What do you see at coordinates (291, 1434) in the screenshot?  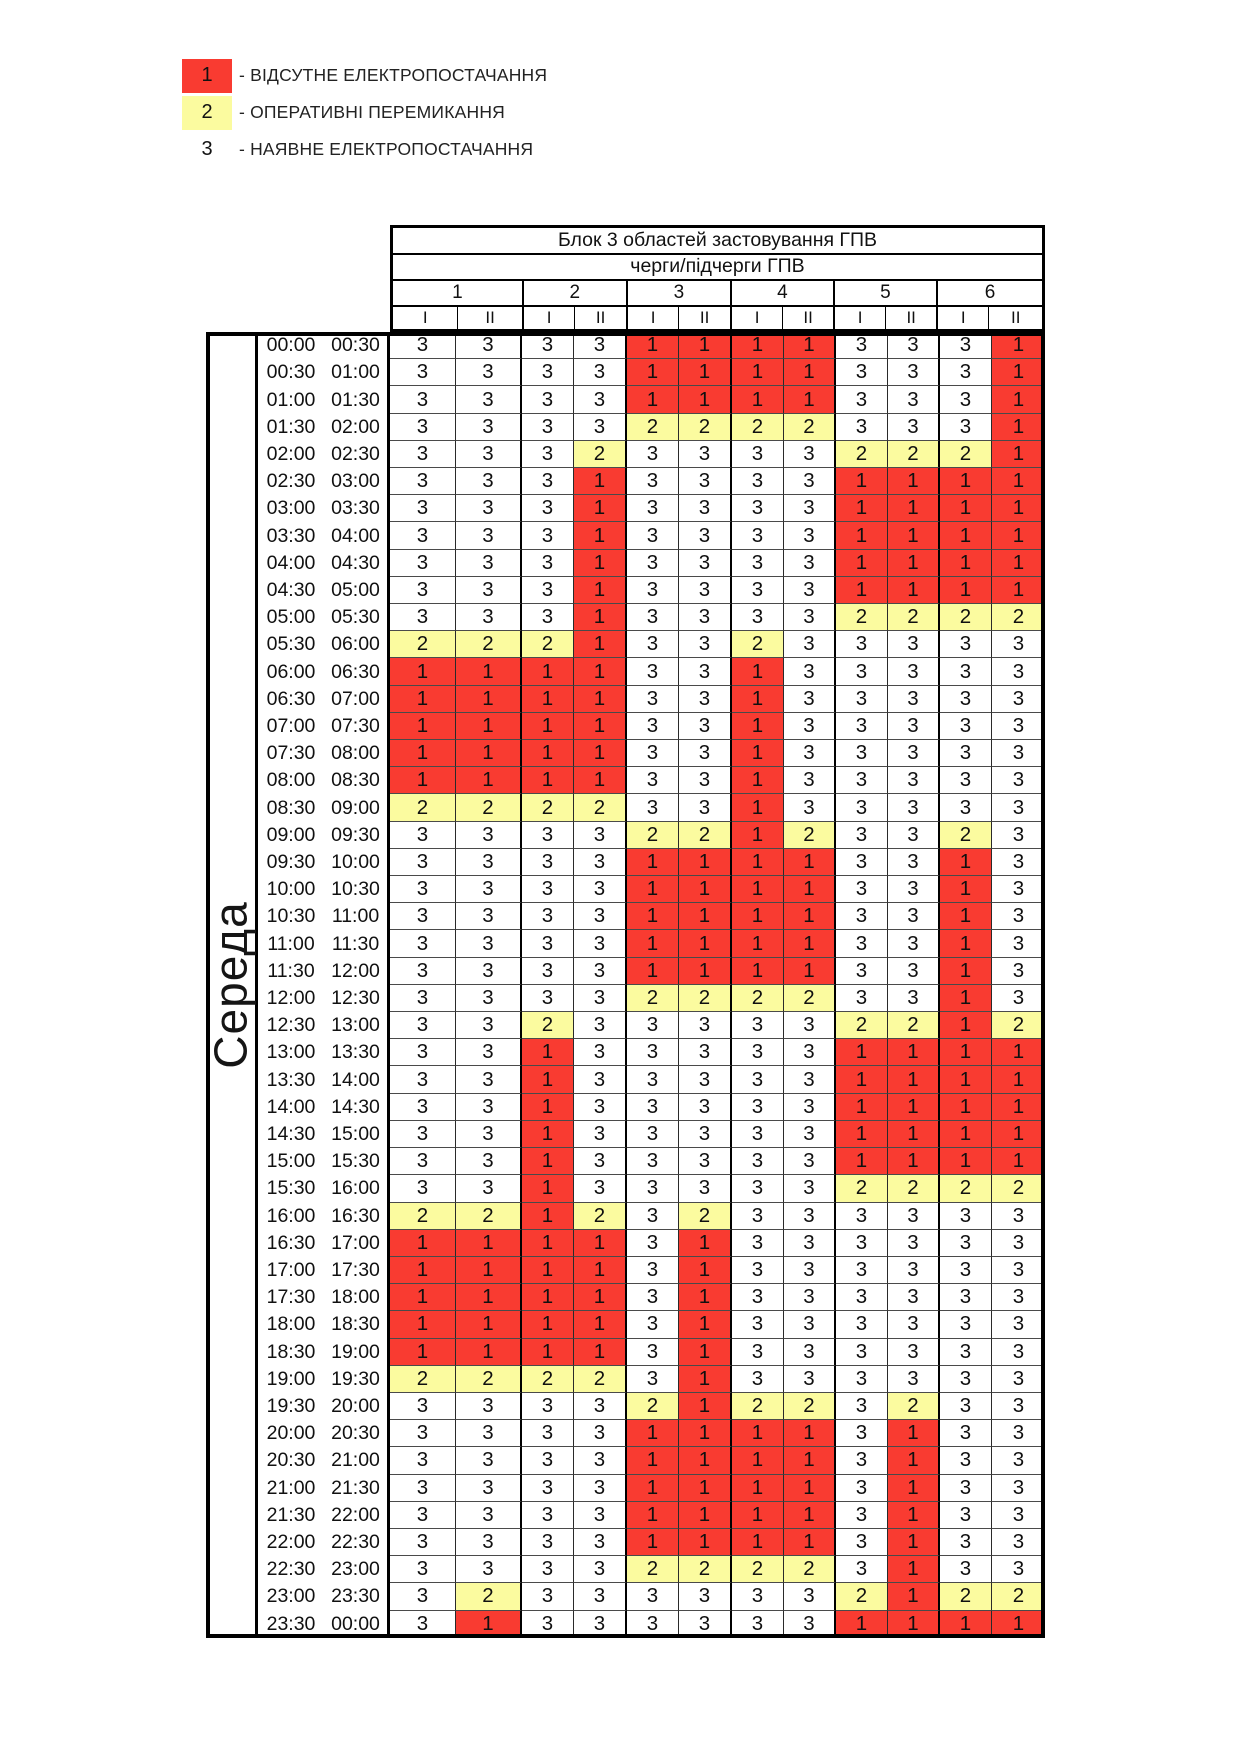 I see `time-start-cell: 20:00` at bounding box center [291, 1434].